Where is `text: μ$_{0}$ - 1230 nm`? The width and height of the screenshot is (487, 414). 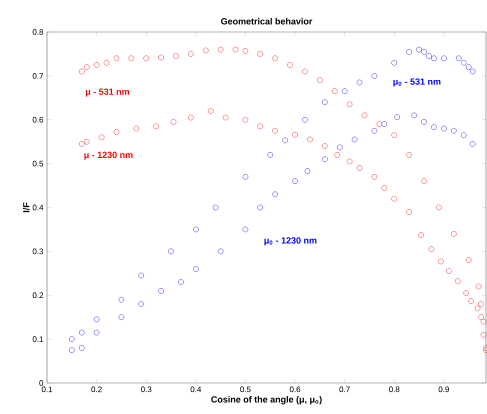
text: μ$_{0}$ - 1230 nm is located at coordinates (290, 241).